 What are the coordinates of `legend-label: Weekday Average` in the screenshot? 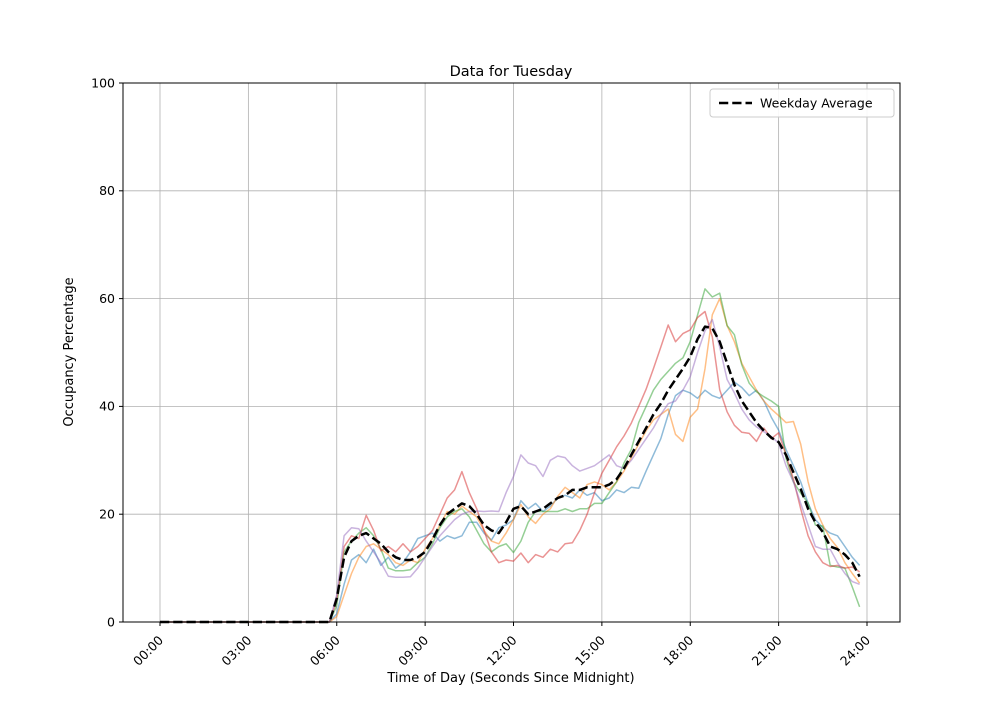 It's located at (816, 103).